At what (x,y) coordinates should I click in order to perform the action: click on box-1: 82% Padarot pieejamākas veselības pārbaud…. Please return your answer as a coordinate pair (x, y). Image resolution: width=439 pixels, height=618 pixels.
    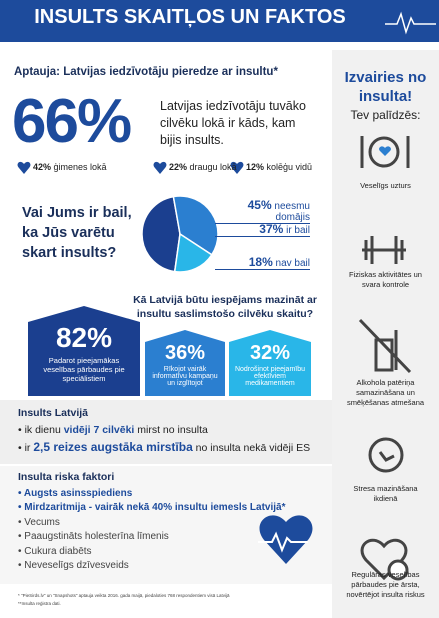
    Looking at the image, I should click on (84, 353).